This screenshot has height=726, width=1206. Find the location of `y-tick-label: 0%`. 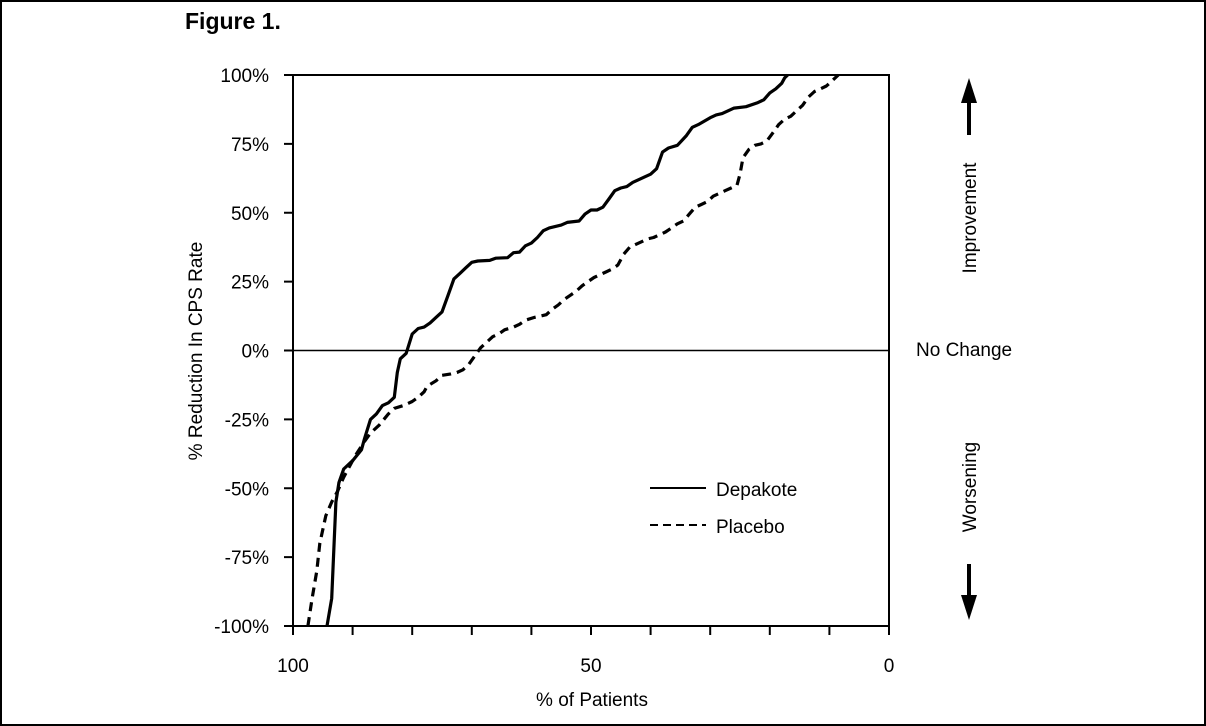

y-tick-label: 0% is located at coordinates (256, 352).